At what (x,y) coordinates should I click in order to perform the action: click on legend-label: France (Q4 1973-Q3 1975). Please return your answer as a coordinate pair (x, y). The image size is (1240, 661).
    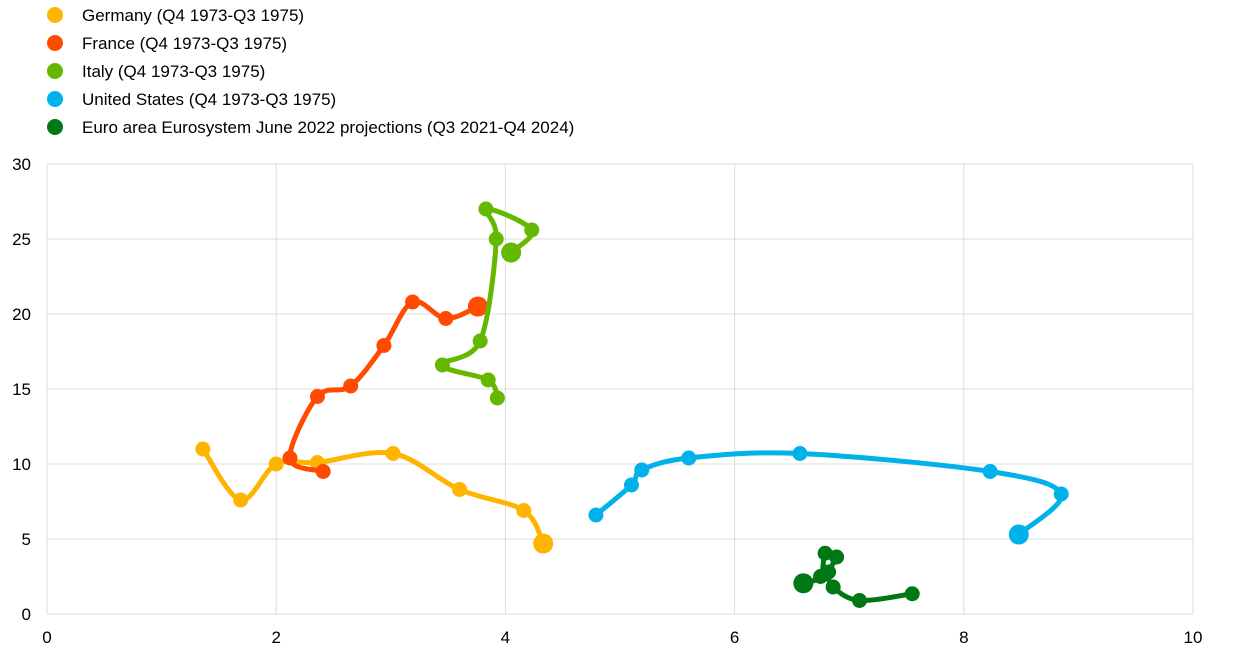
    Looking at the image, I should click on (184, 43).